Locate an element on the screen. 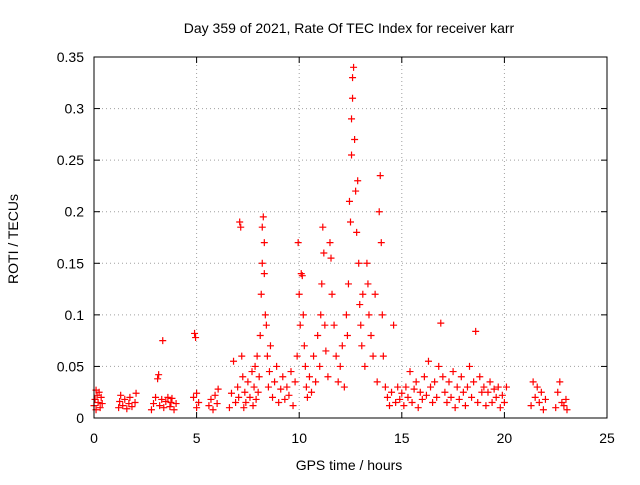  y-tick-label: 0.15 is located at coordinates (70, 263).